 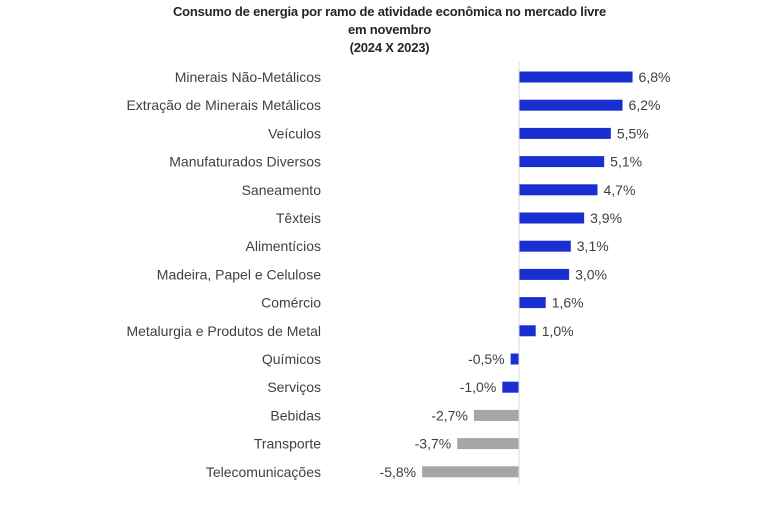 I want to click on category-label-7: Madeira, Papel e Celulose, so click(x=239, y=274).